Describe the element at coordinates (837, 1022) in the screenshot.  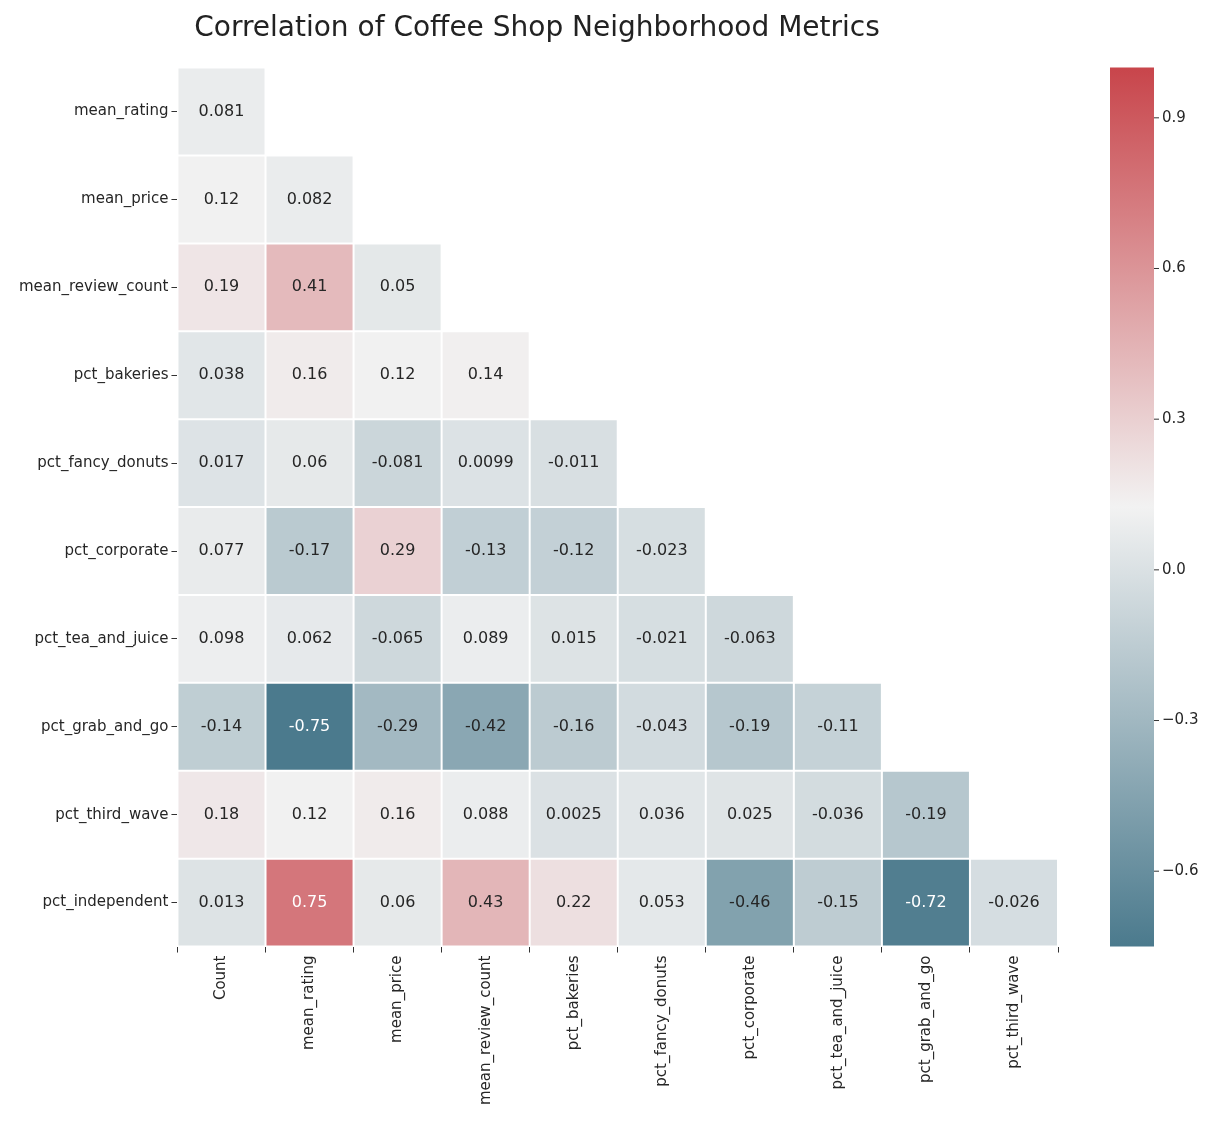
I see `x-tick-label: pct_tea_and_juice` at that location.